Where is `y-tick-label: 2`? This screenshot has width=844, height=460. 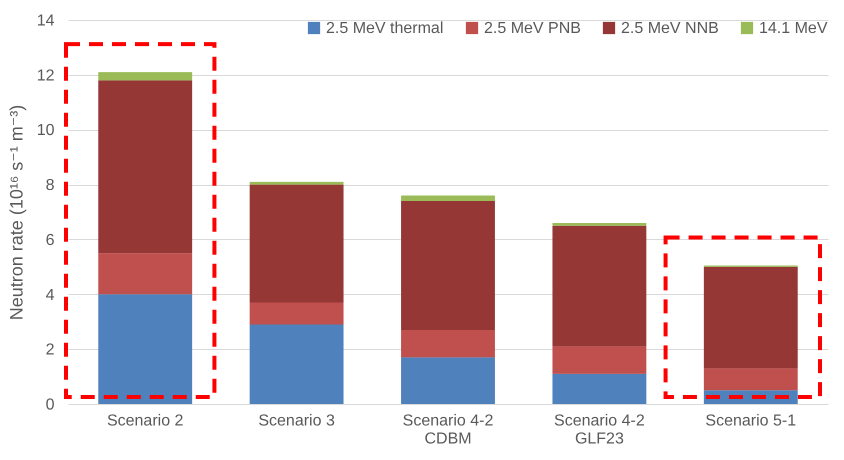
y-tick-label: 2 is located at coordinates (50, 350).